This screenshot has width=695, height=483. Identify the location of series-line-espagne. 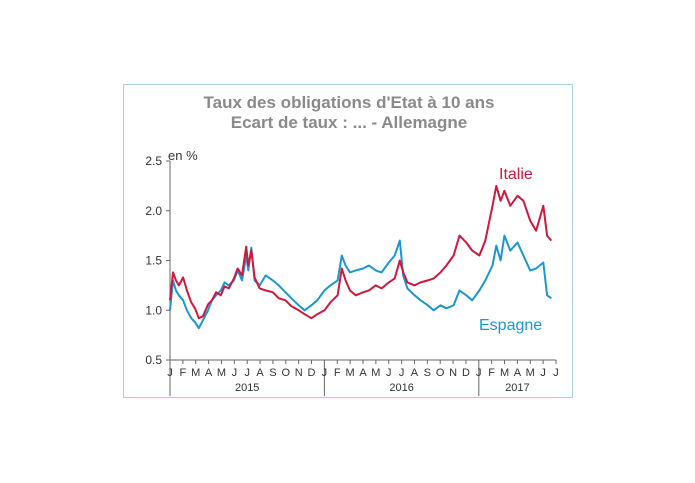
(360, 282).